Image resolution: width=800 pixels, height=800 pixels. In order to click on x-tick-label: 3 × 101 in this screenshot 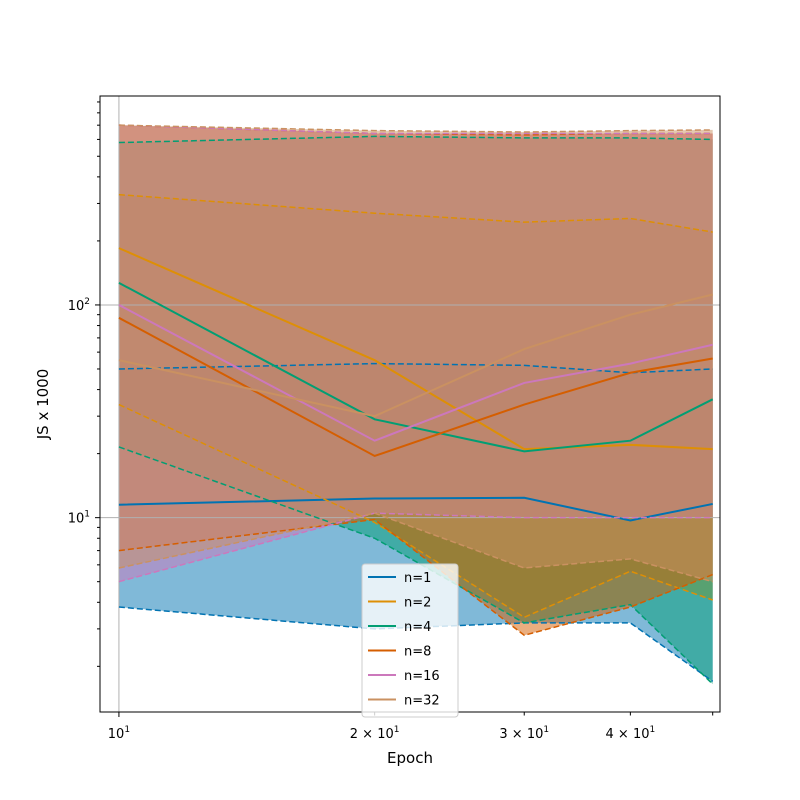, I will do `click(524, 733)`.